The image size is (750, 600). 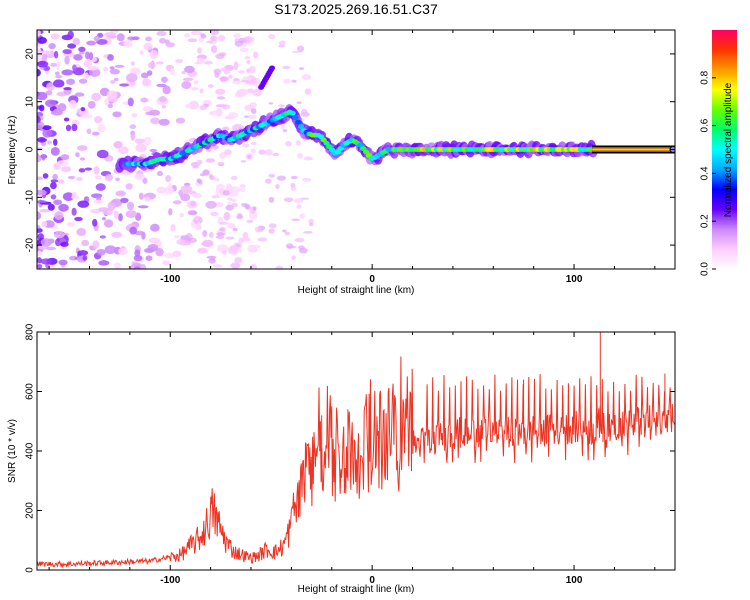 I want to click on colorbar-tick-label: 0.2, so click(x=705, y=221).